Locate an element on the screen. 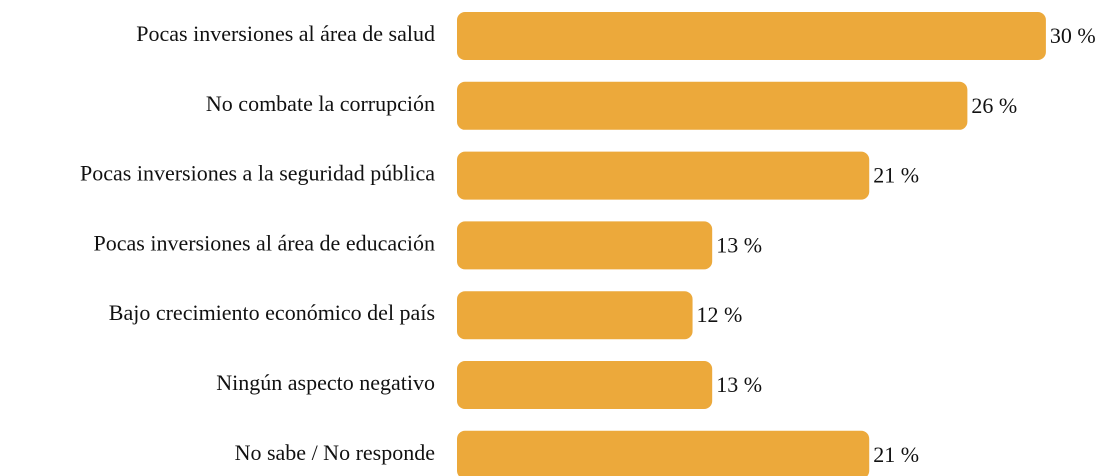  value-label: 12 % is located at coordinates (720, 314).